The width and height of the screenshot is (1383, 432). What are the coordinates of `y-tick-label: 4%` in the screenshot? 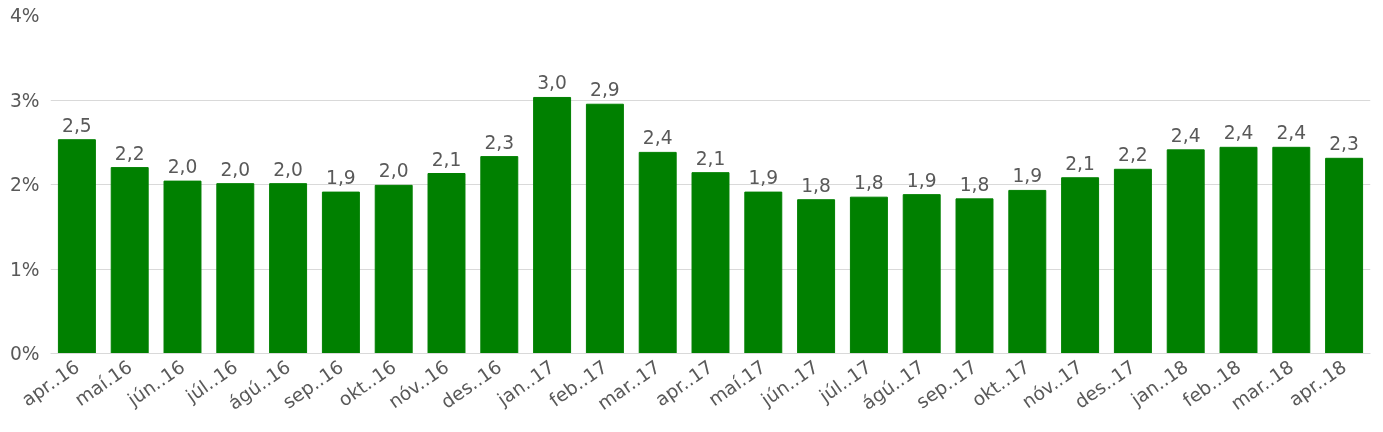 It's located at (24, 15).